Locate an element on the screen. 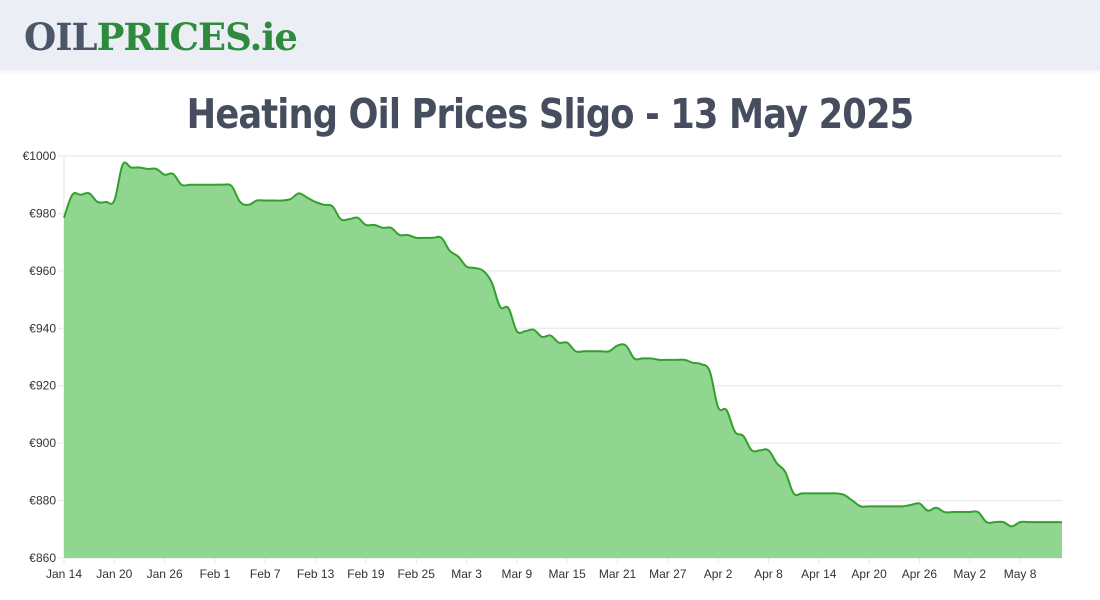  x-tick-label: May 2 is located at coordinates (969, 574).